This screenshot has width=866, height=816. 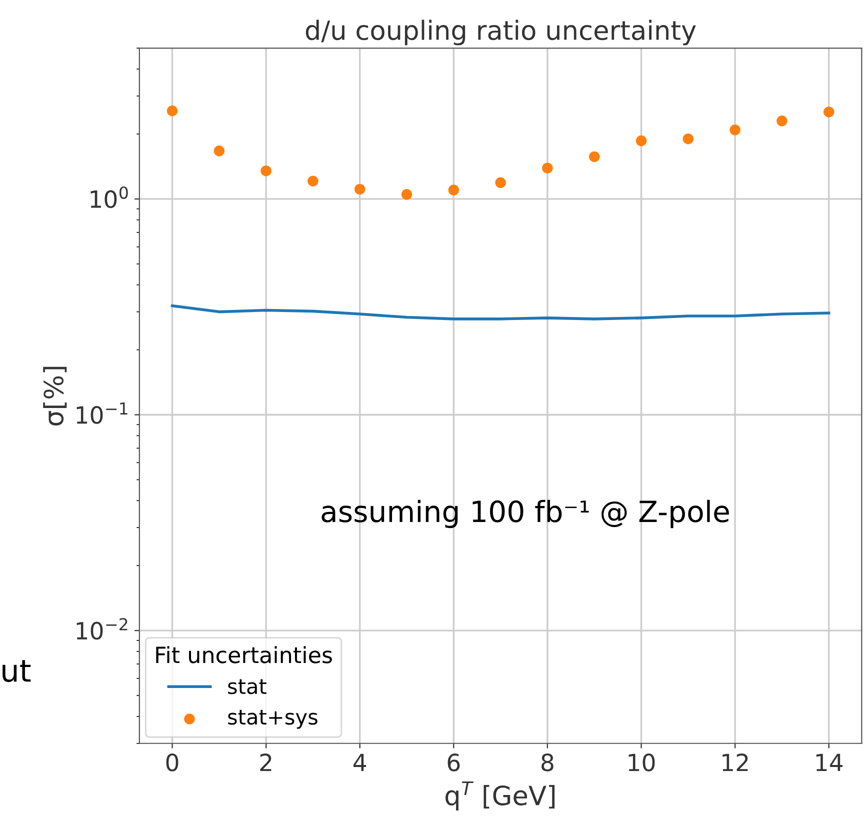 What do you see at coordinates (247, 686) in the screenshot?
I see `legend-label: stat` at bounding box center [247, 686].